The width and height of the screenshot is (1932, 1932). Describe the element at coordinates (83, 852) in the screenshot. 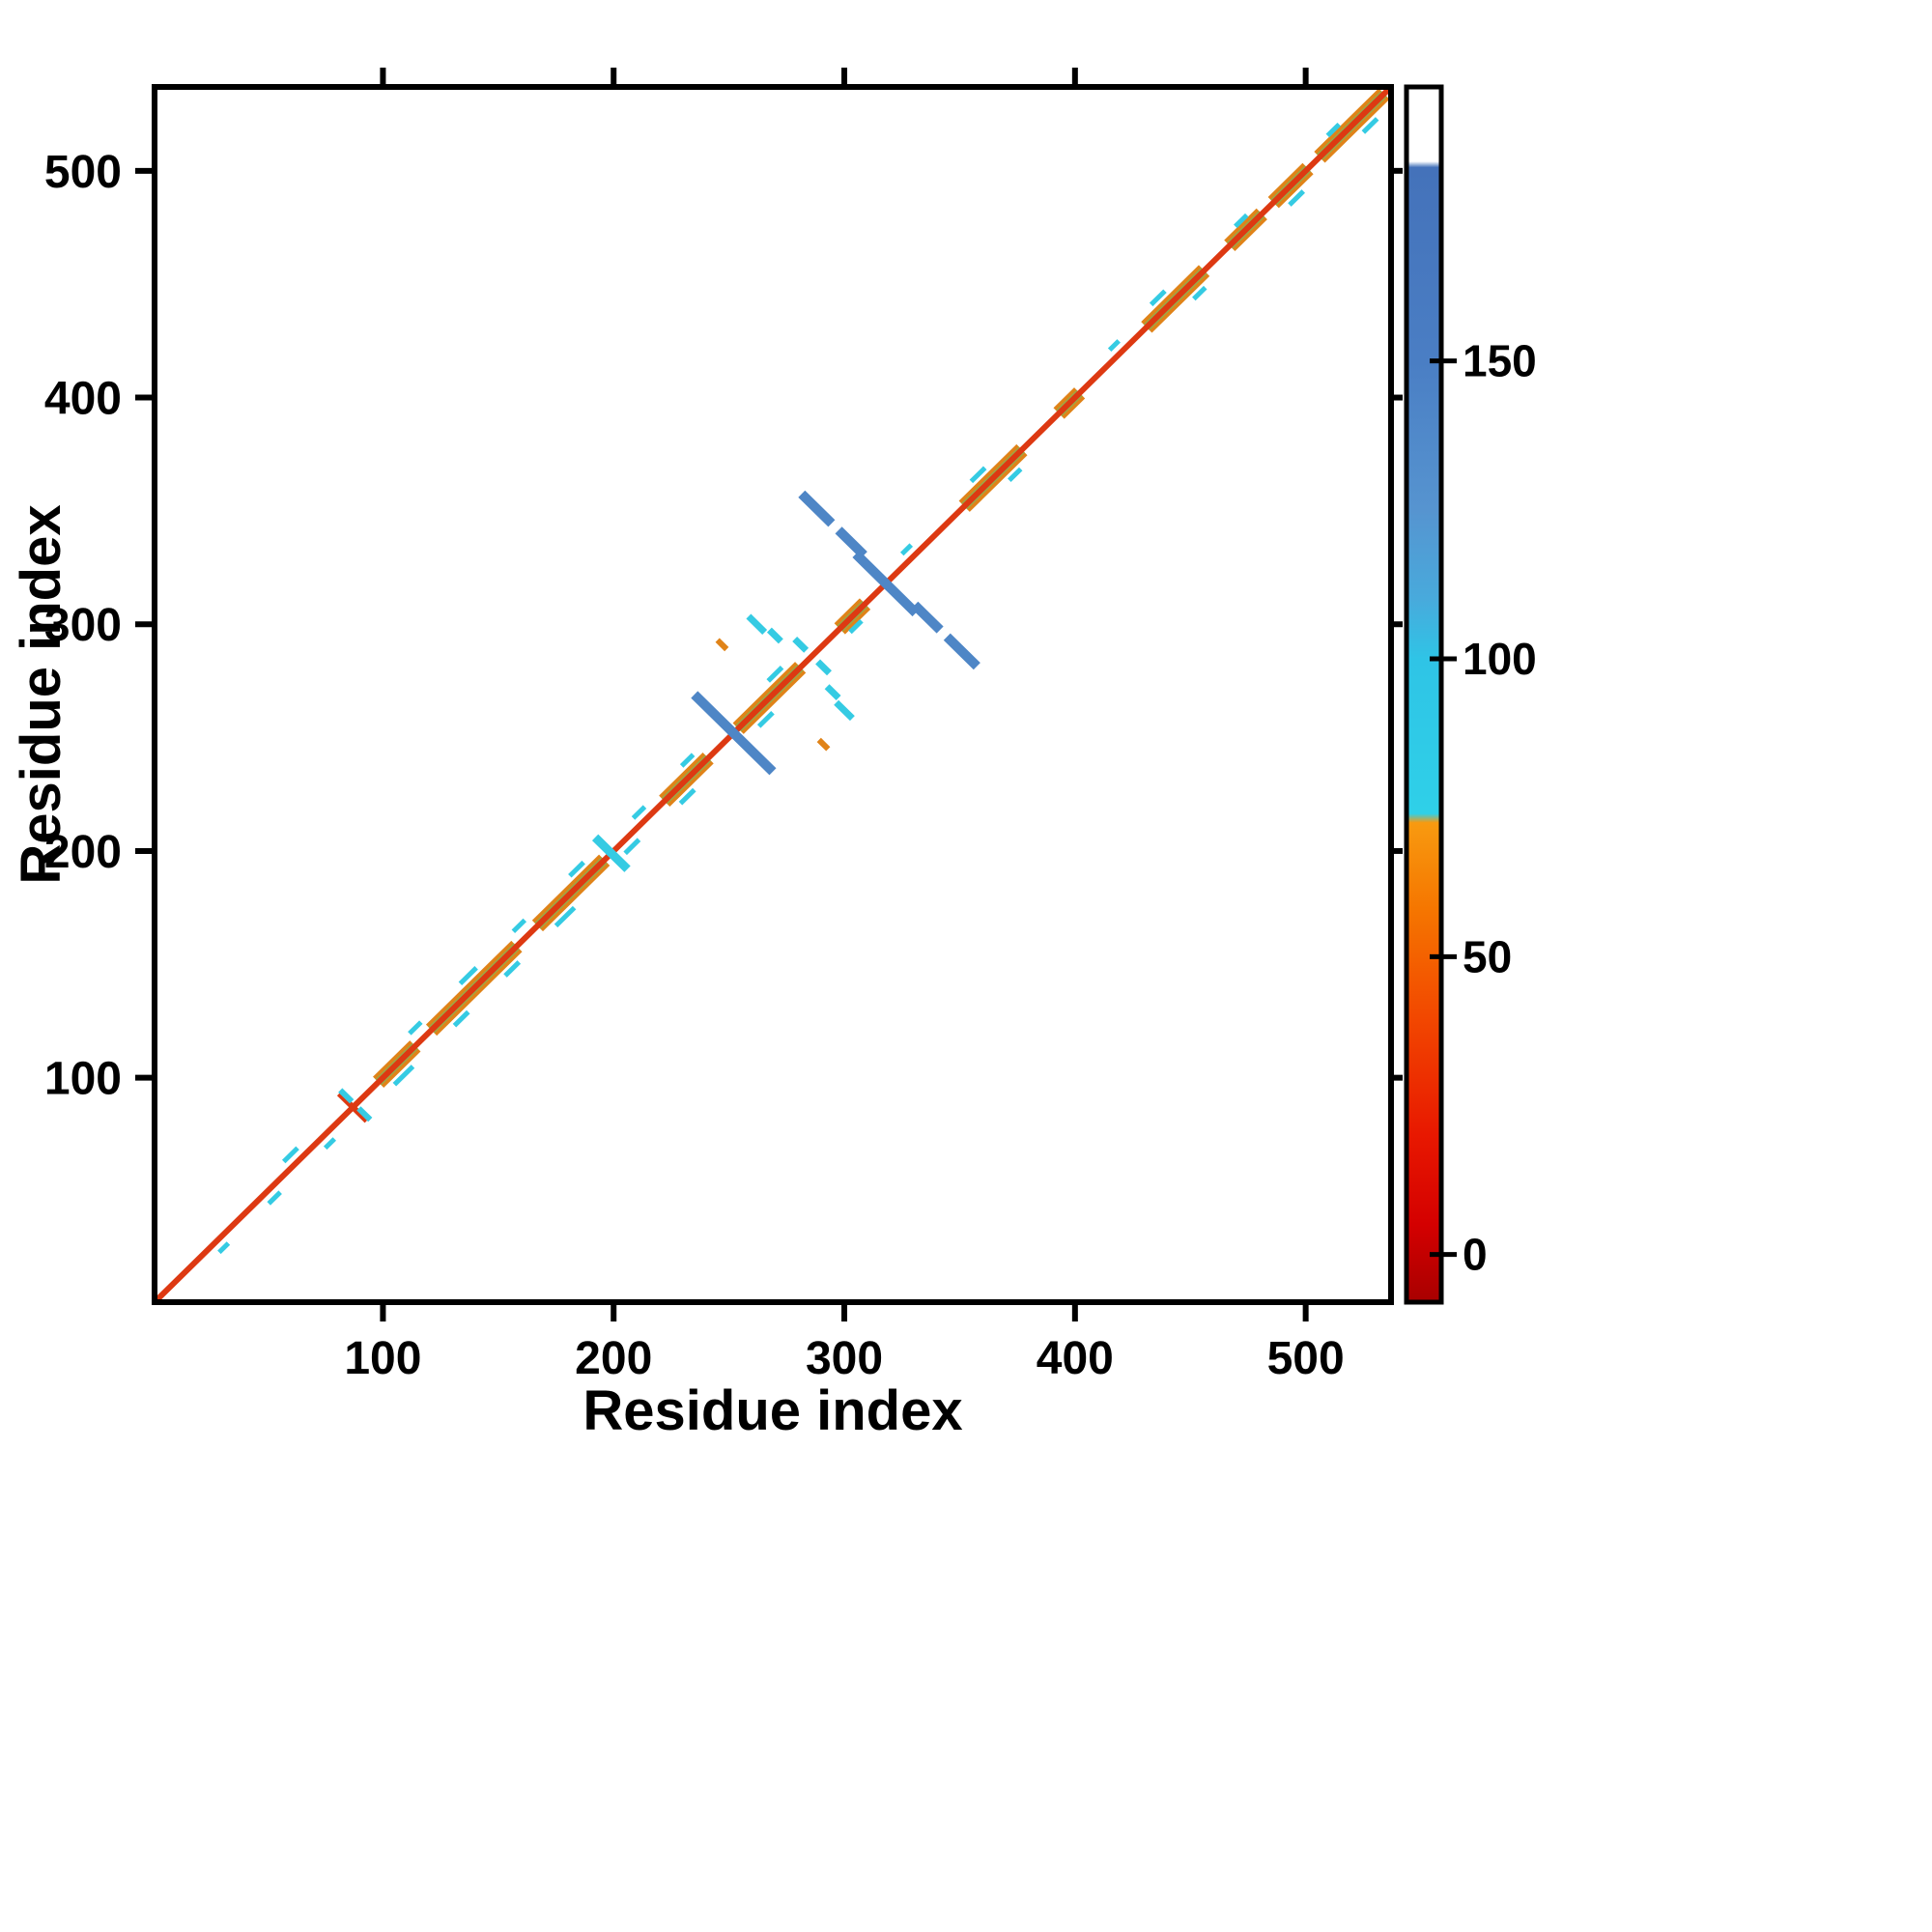

I see `y-tick-label: 200` at that location.